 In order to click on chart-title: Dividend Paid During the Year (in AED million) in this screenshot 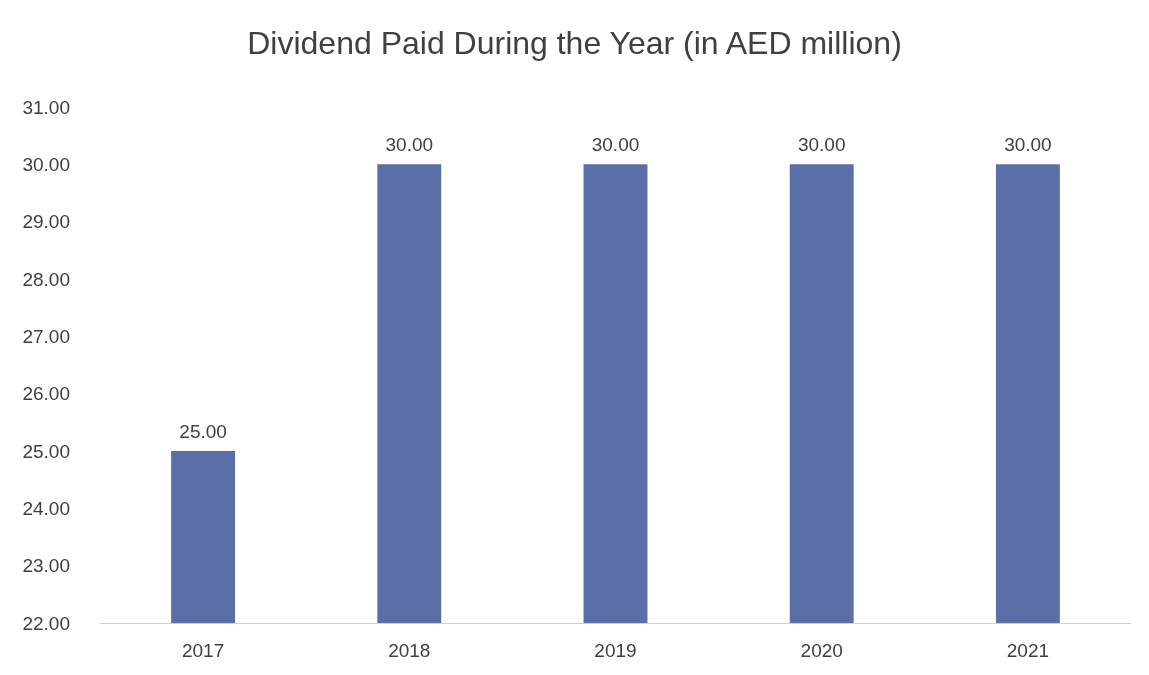, I will do `click(574, 43)`.